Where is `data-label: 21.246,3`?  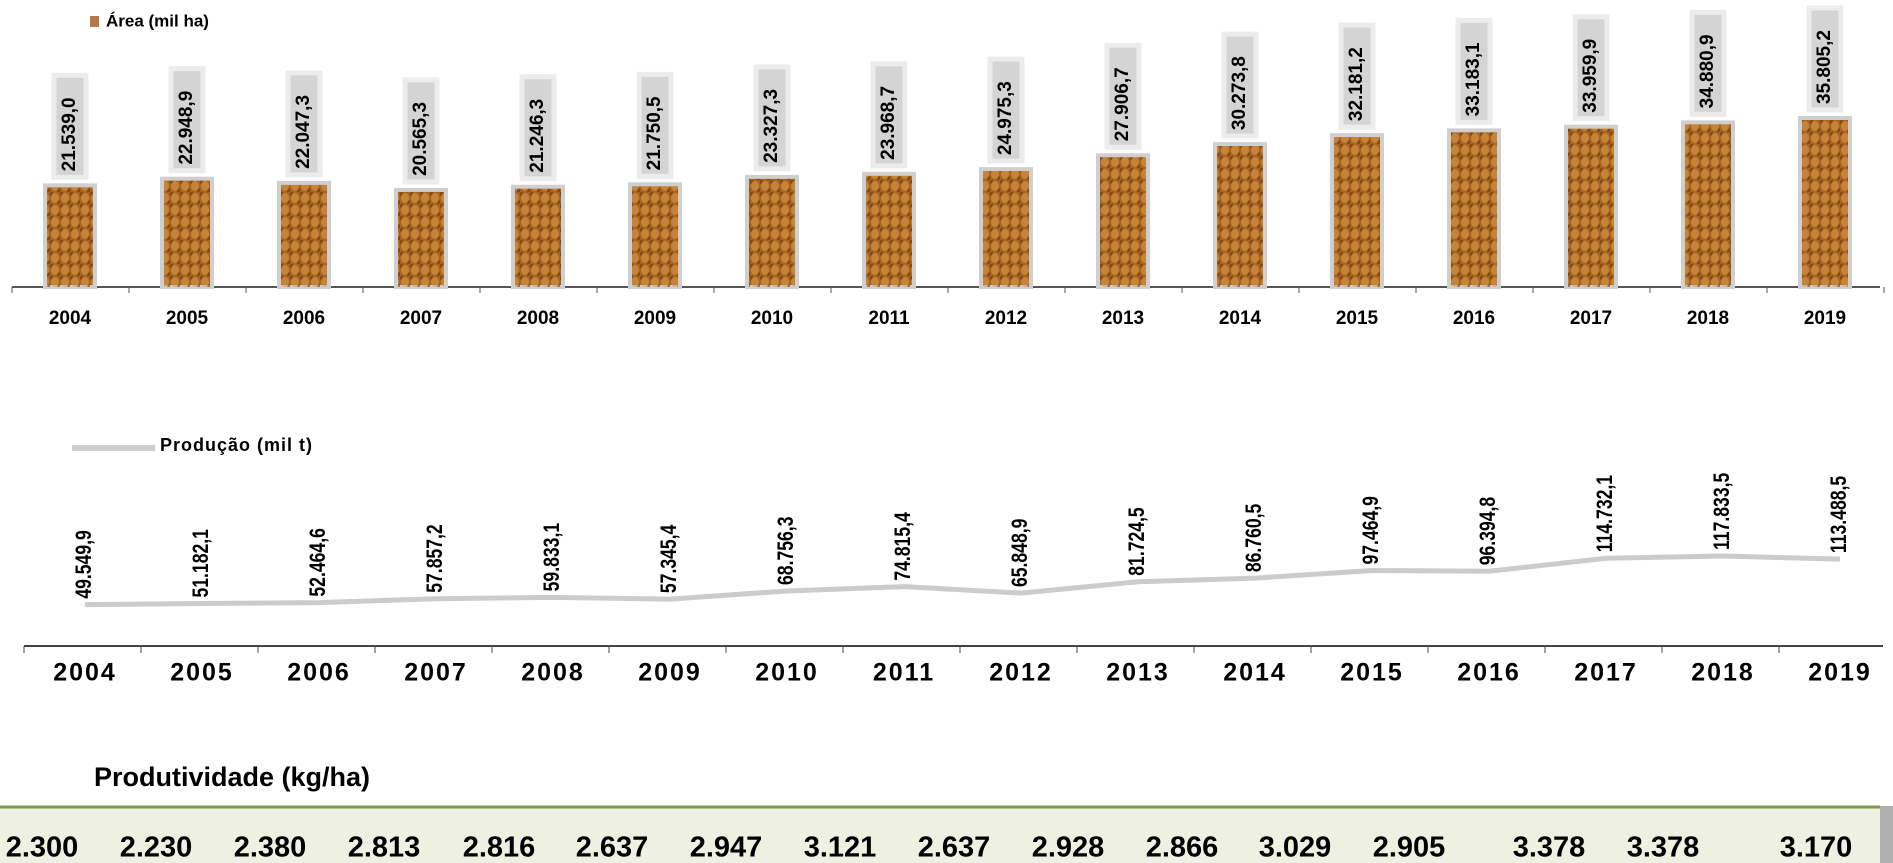
data-label: 21.246,3 is located at coordinates (537, 136).